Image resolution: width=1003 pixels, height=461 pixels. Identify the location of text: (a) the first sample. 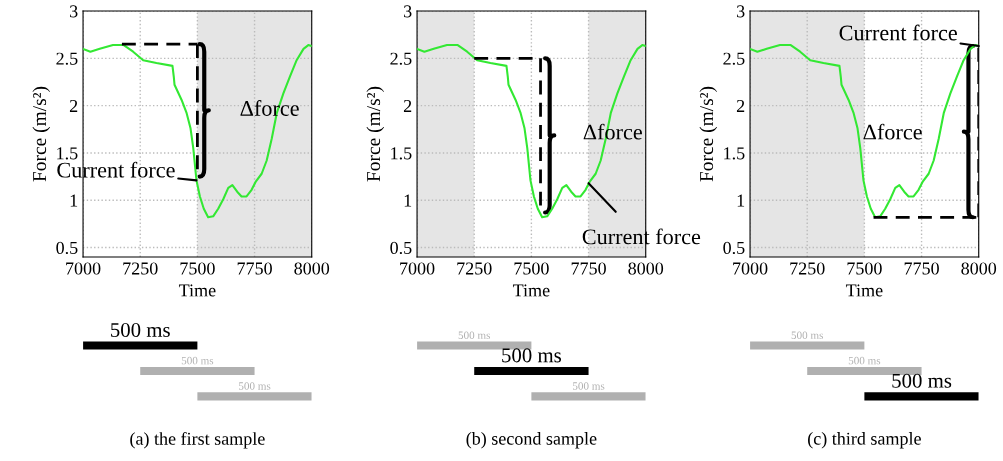
(197, 440).